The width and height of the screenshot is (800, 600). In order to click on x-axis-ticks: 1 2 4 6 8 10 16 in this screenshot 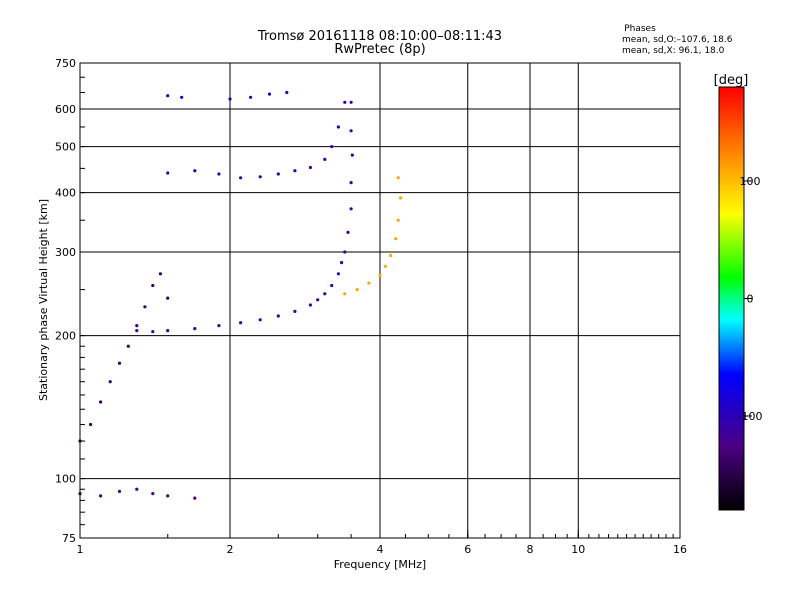, I will do `click(382, 543)`.